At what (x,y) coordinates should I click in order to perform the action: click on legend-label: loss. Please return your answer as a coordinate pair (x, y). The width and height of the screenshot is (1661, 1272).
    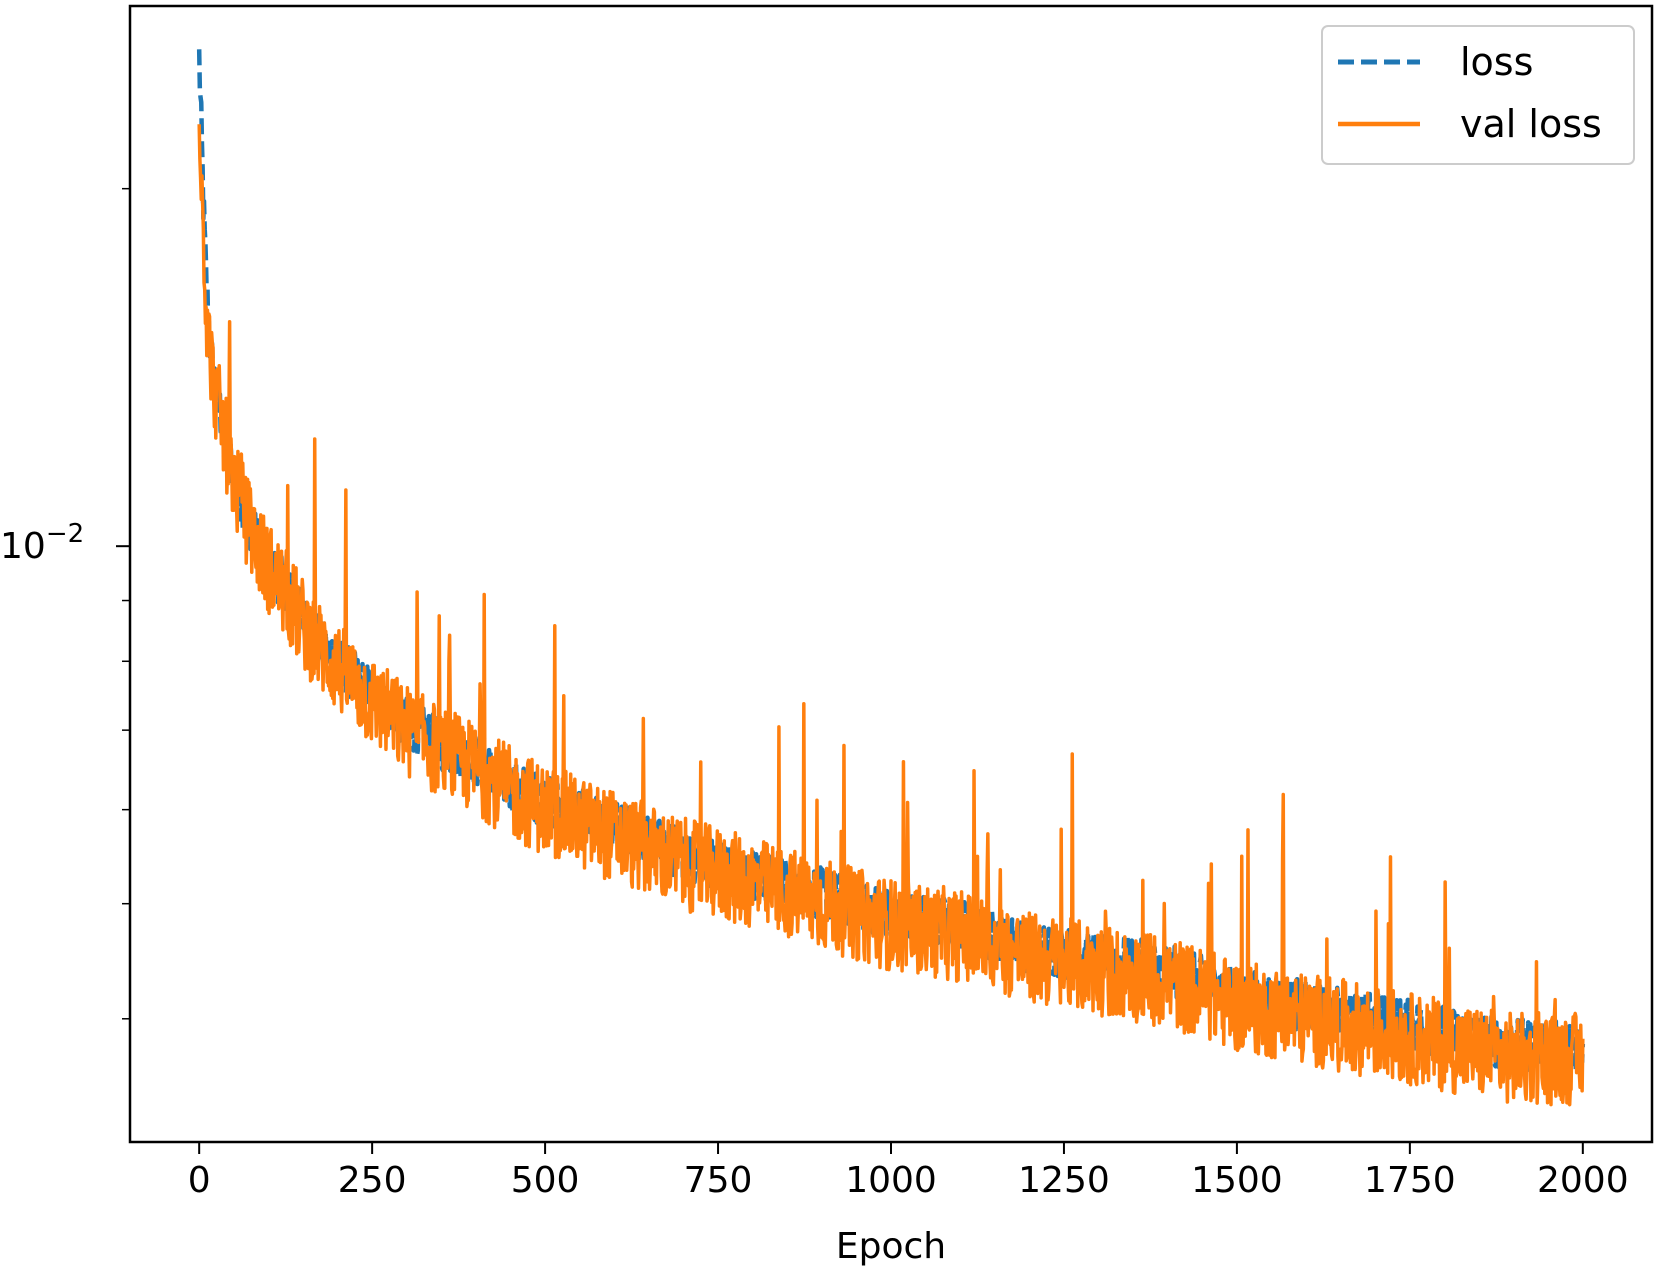
    Looking at the image, I should click on (1496, 62).